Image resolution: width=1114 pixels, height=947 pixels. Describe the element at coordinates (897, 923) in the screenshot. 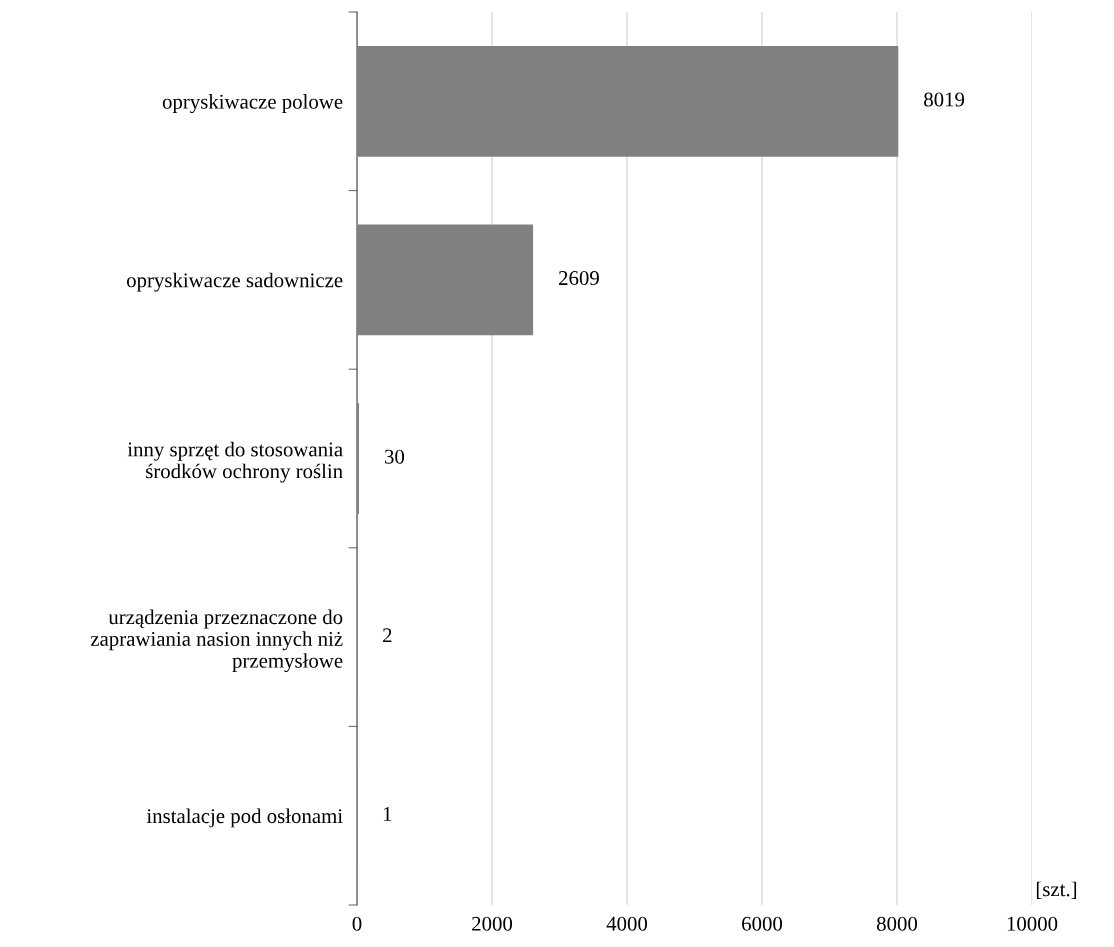

I see `x-tick-label: 8000` at that location.